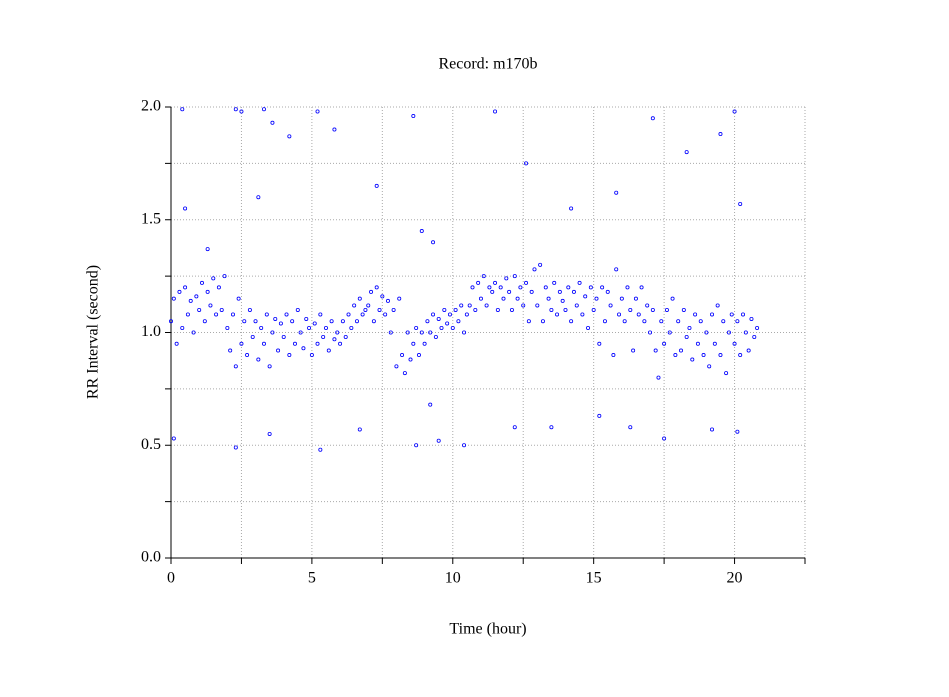 This screenshot has width=949, height=697. I want to click on chart-title: Record: m170b, so click(487, 64).